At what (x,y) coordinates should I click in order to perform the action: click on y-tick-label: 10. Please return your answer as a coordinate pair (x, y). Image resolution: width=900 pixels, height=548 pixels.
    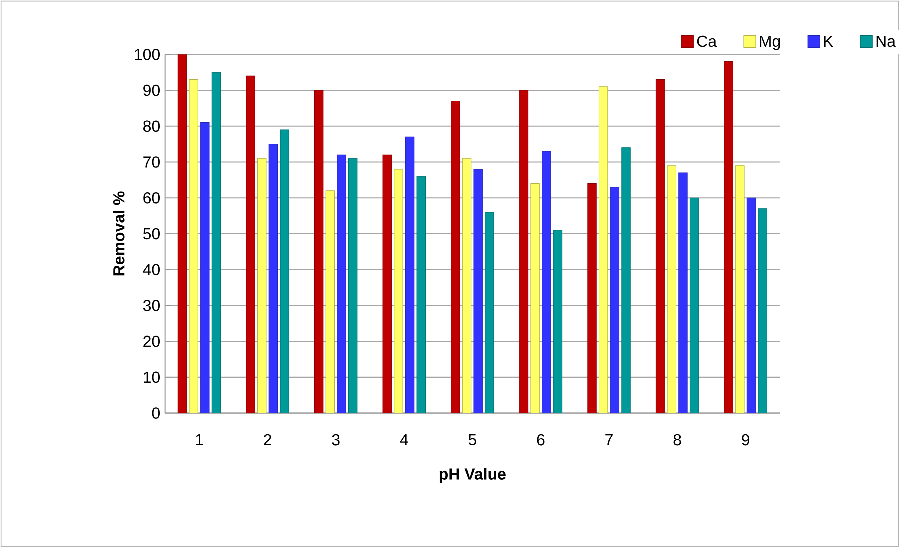
    Looking at the image, I should click on (152, 378).